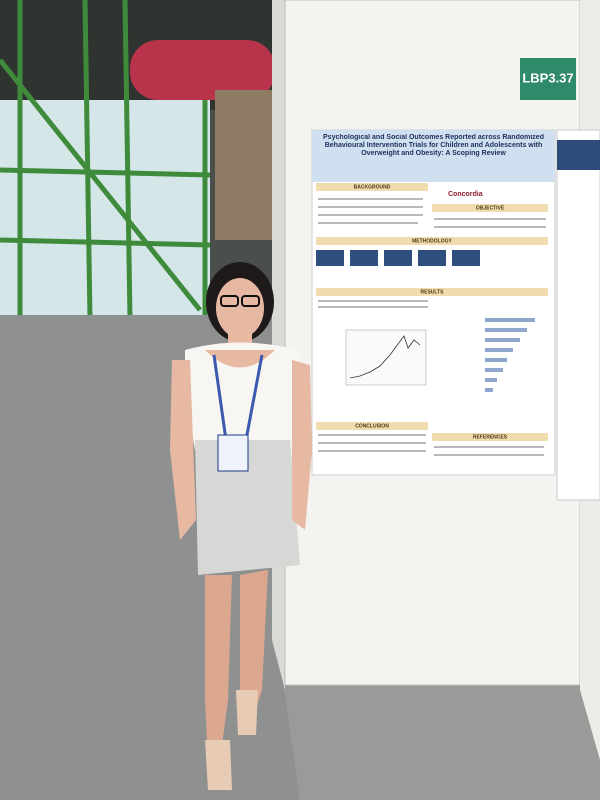  I want to click on section-heading: REFERENCES, so click(490, 437).